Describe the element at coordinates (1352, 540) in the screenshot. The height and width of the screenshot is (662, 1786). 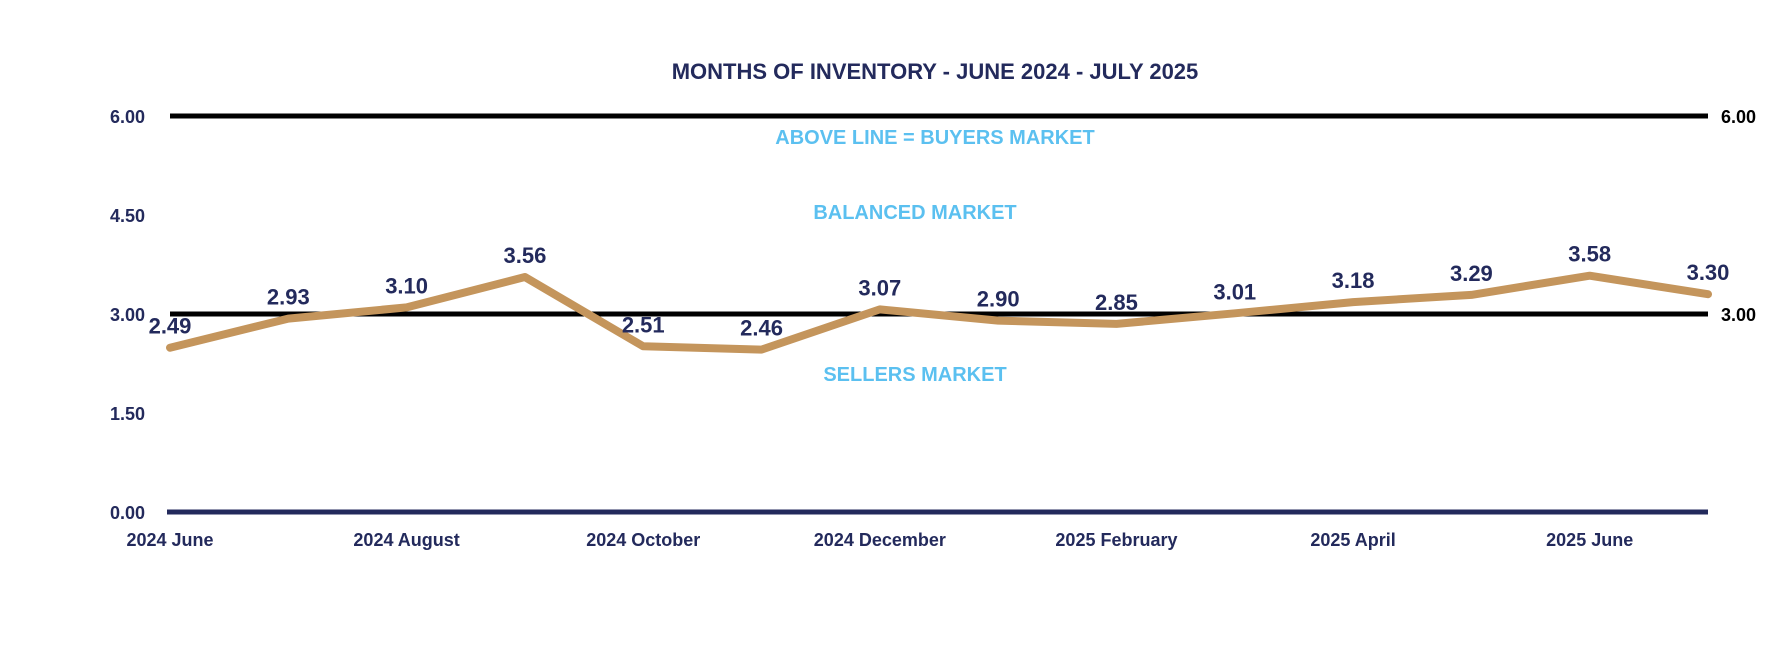
I see `x-tick-label-5: 2025 April` at that location.